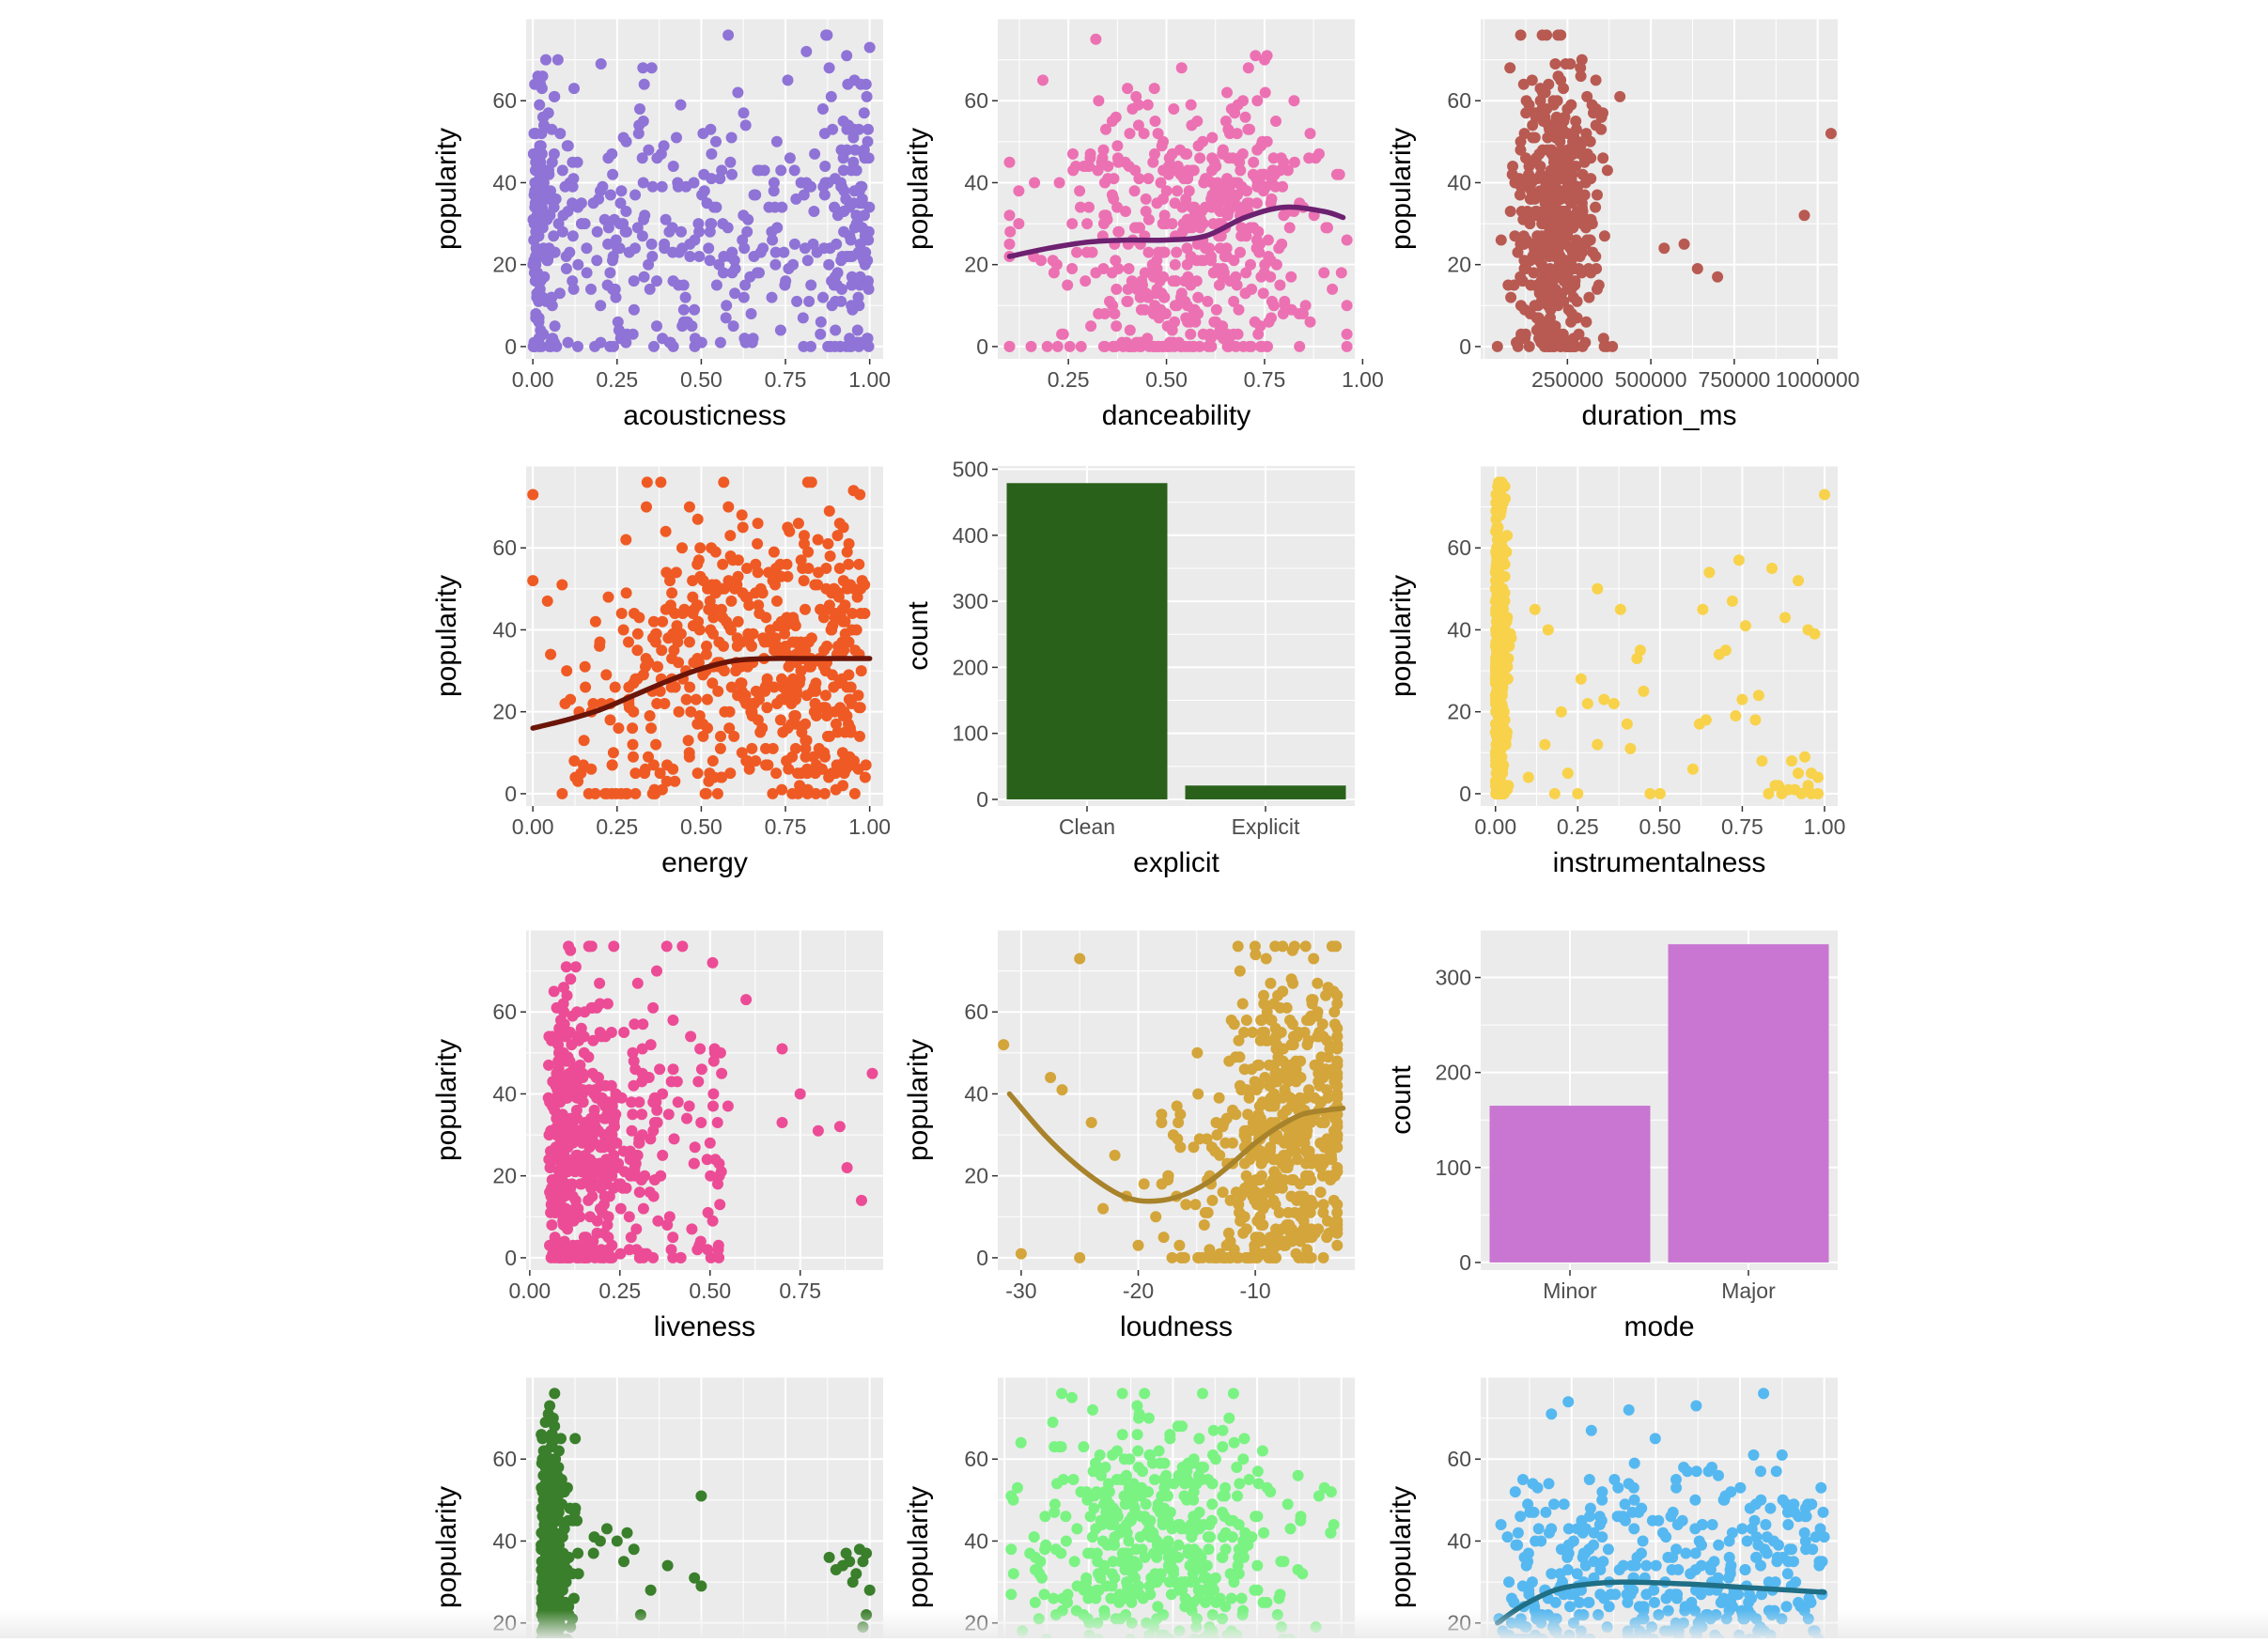 This screenshot has width=2268, height=1643. What do you see at coordinates (869, 379) in the screenshot?
I see `x-tick-label: 1.00` at bounding box center [869, 379].